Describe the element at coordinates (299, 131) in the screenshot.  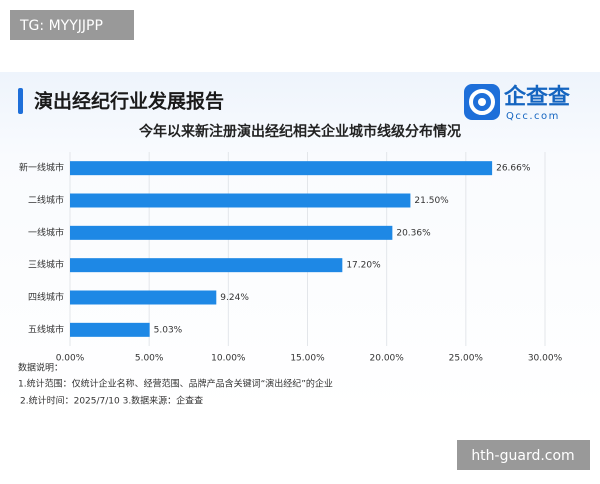
I see `chart-title: 今年以来新注册演出经纪相关企业城市线级分布情况` at that location.